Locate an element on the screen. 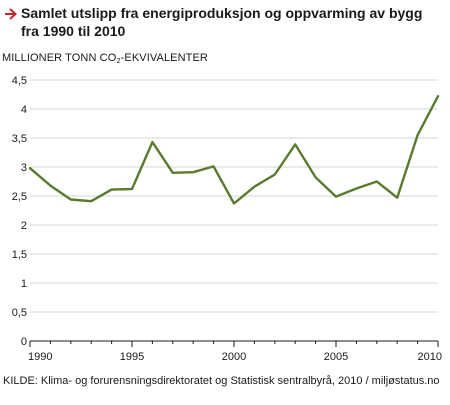 The image size is (450, 405). y-axis-label-main: MILLIONER TONN CO is located at coordinates (59, 58).